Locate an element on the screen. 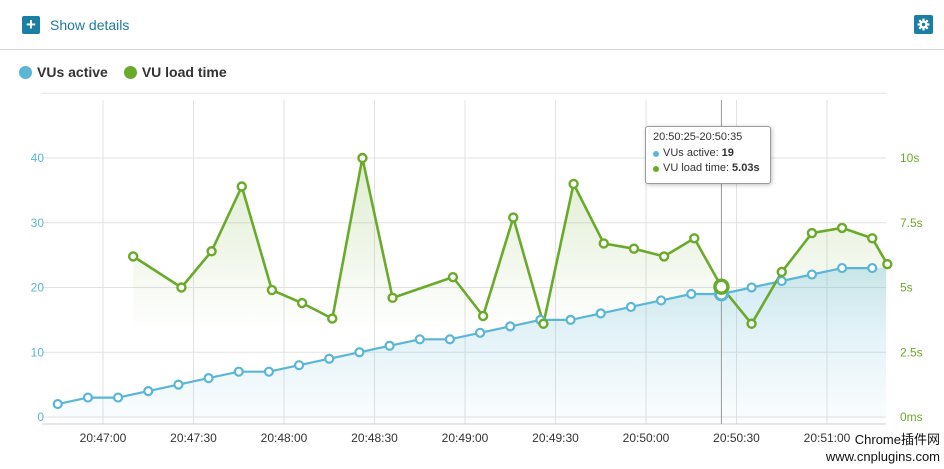 The height and width of the screenshot is (469, 944). y-left-tick-label: 20 is located at coordinates (38, 288).